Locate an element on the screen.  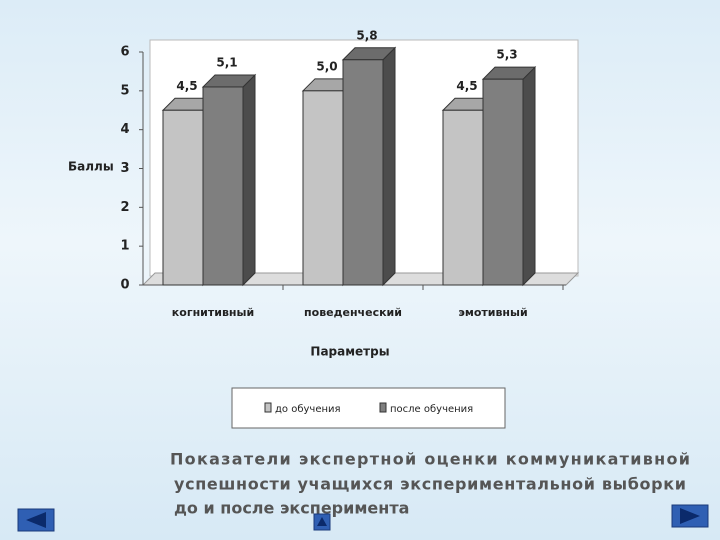
legend-label: до обучения is located at coordinates (308, 409).